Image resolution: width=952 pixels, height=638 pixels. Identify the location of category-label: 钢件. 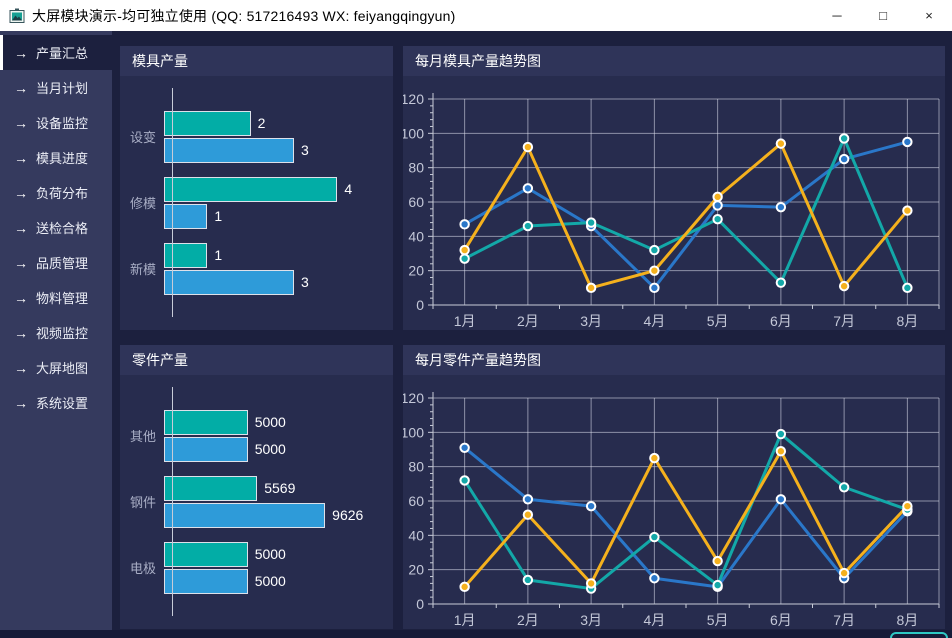
(143, 502).